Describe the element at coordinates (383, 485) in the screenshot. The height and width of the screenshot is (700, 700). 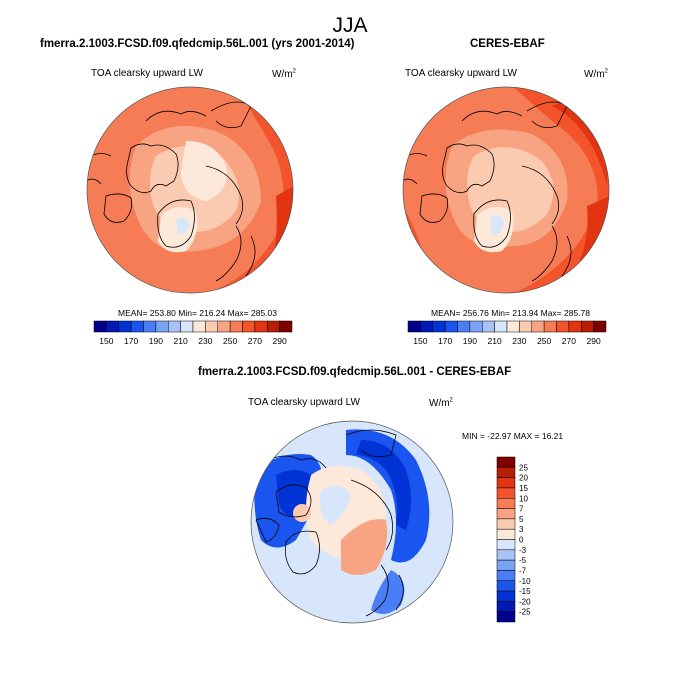
I see `field-neg-east-strong` at that location.